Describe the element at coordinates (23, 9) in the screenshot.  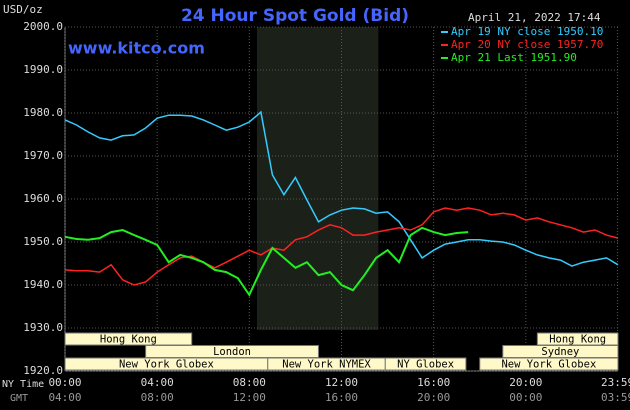
I see `y-axis-label: USD/oz` at that location.